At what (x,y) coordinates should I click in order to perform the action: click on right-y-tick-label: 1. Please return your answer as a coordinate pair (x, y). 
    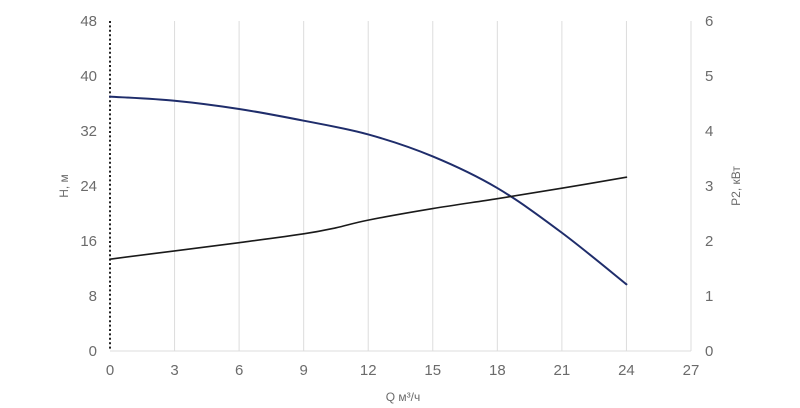
    Looking at the image, I should click on (709, 296).